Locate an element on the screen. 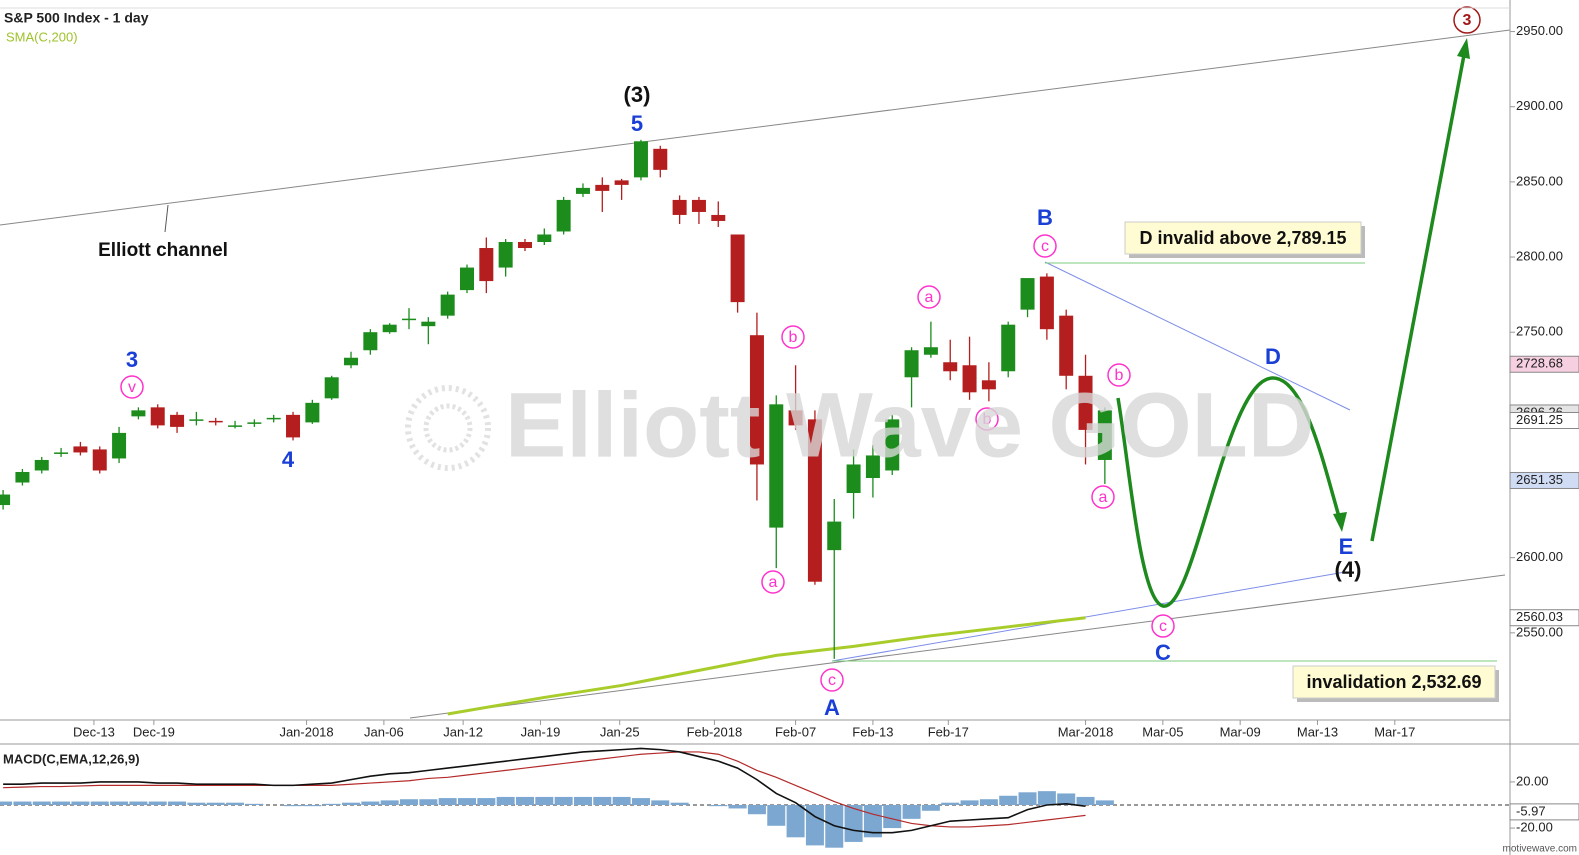 Image resolution: width=1579 pixels, height=855 pixels. y-tick-label: 2550.00 is located at coordinates (1539, 631).